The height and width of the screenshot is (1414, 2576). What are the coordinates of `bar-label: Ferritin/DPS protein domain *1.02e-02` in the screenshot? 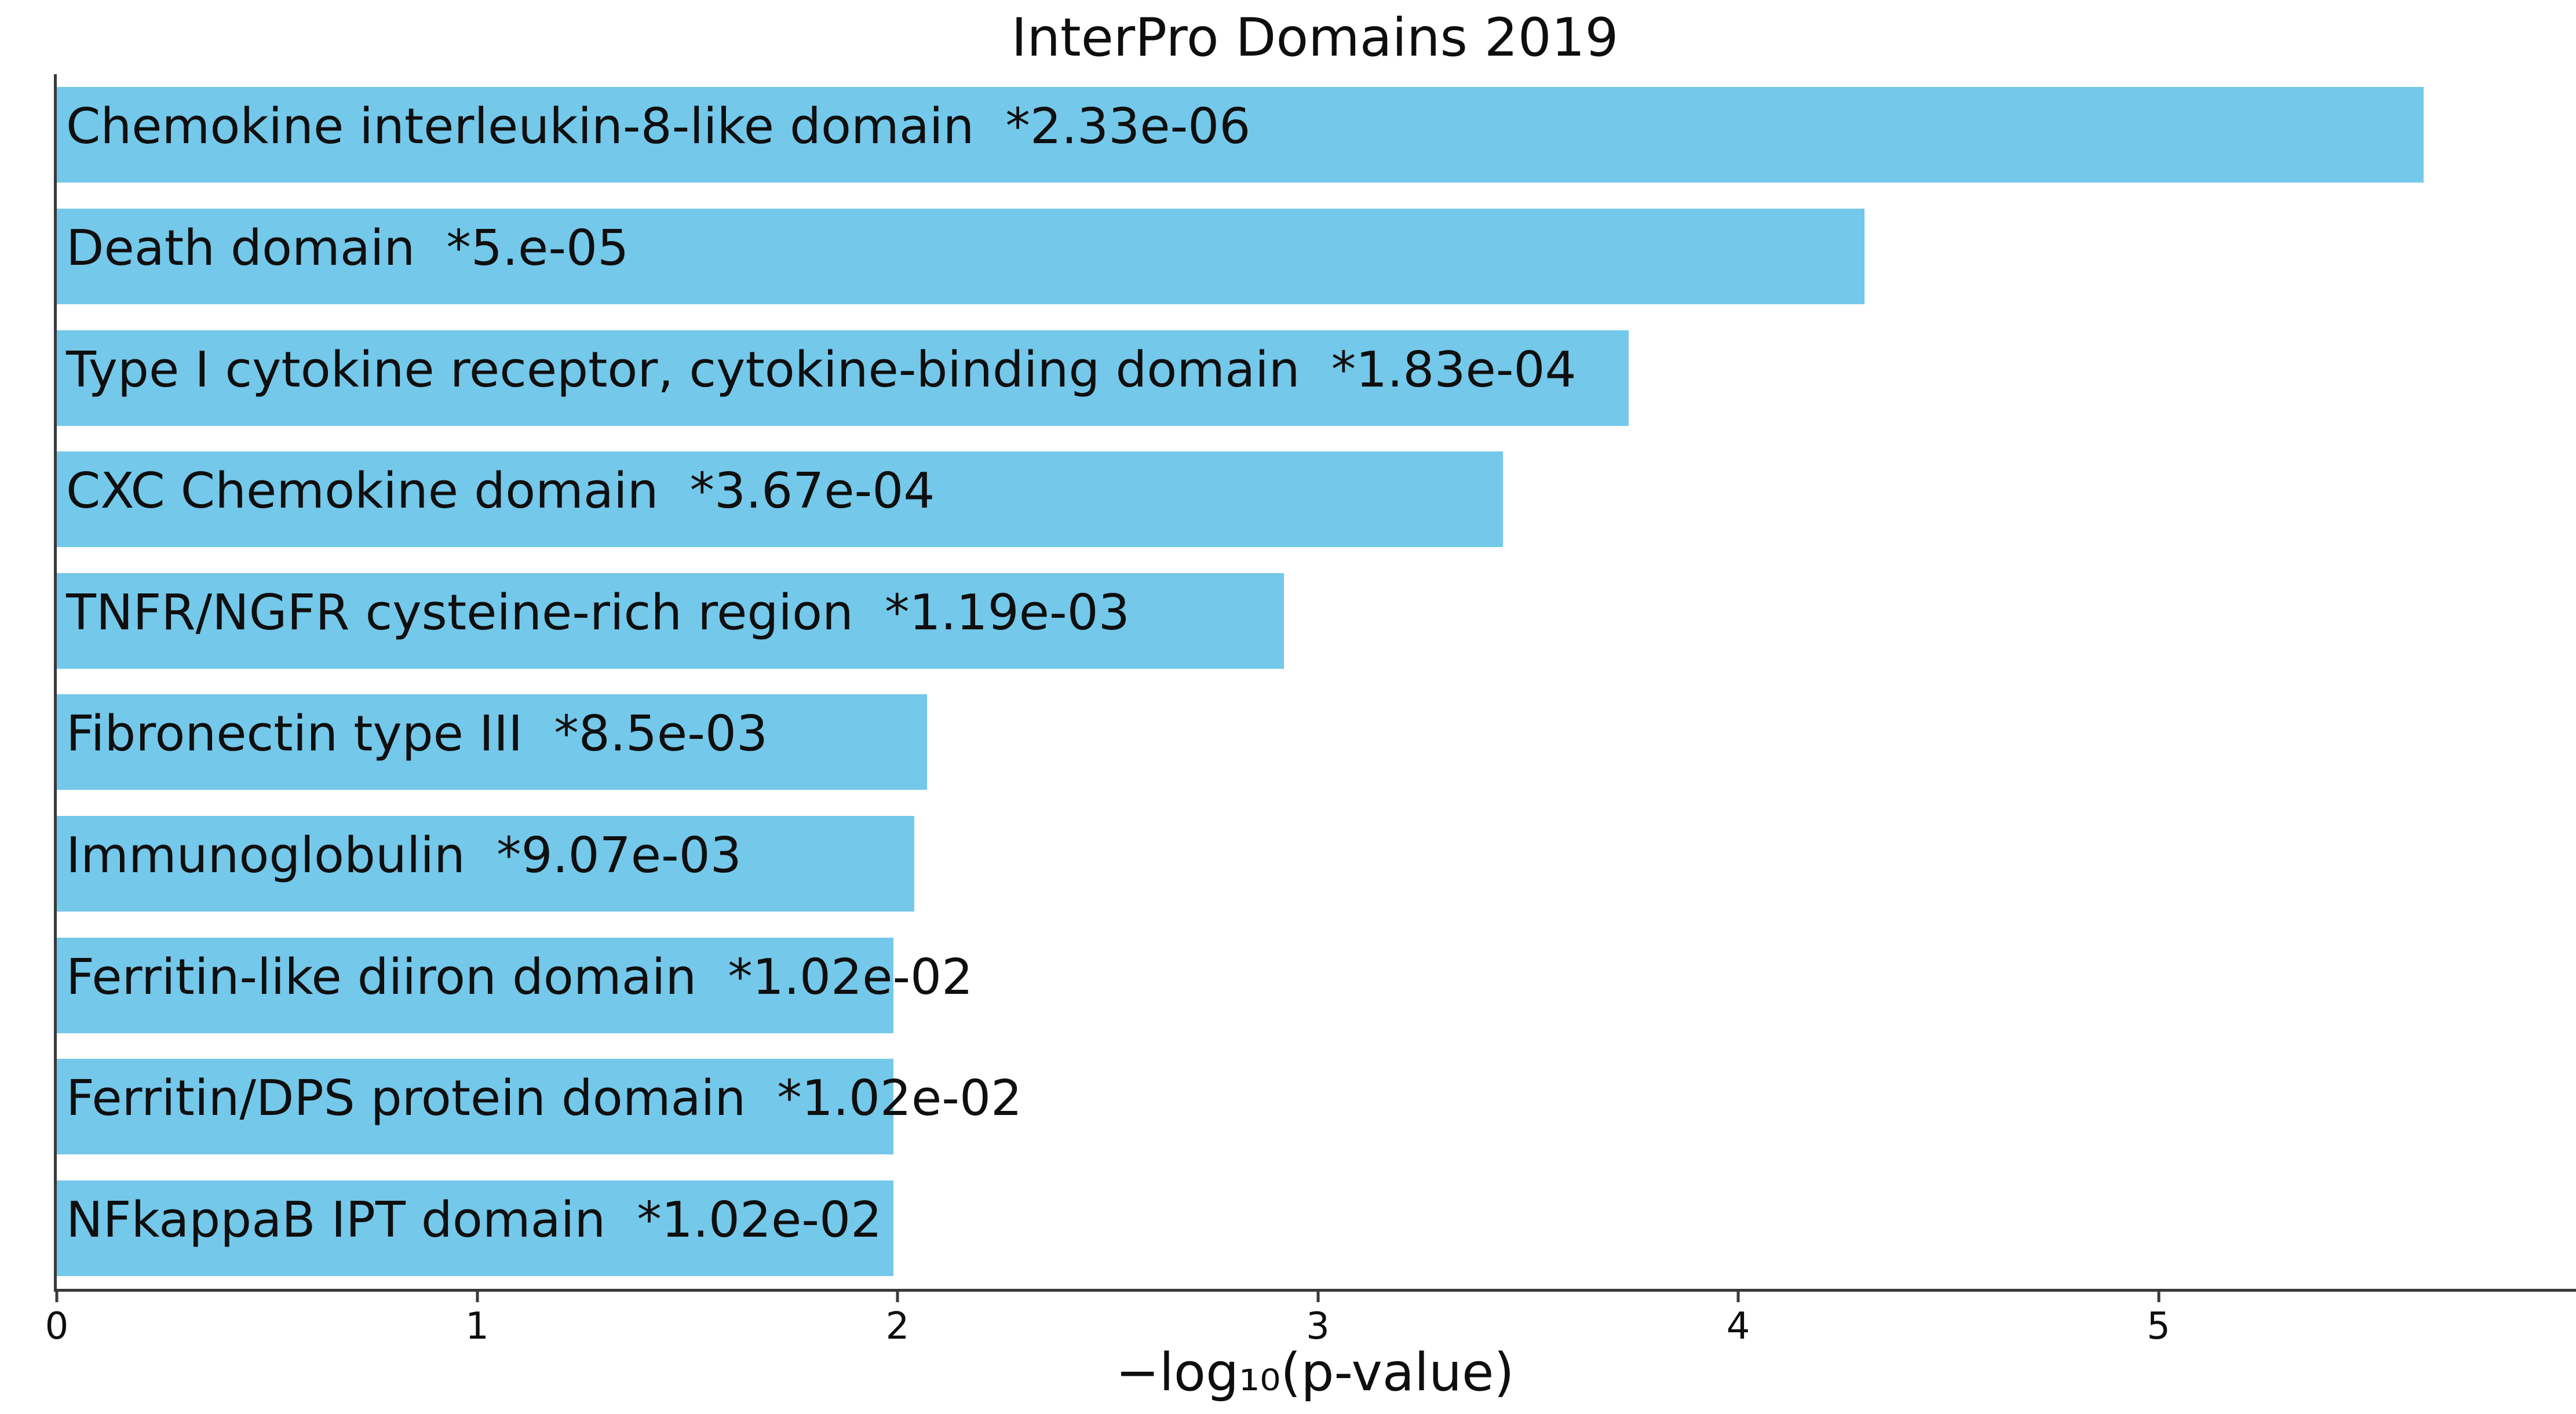 It's located at (544, 1099).